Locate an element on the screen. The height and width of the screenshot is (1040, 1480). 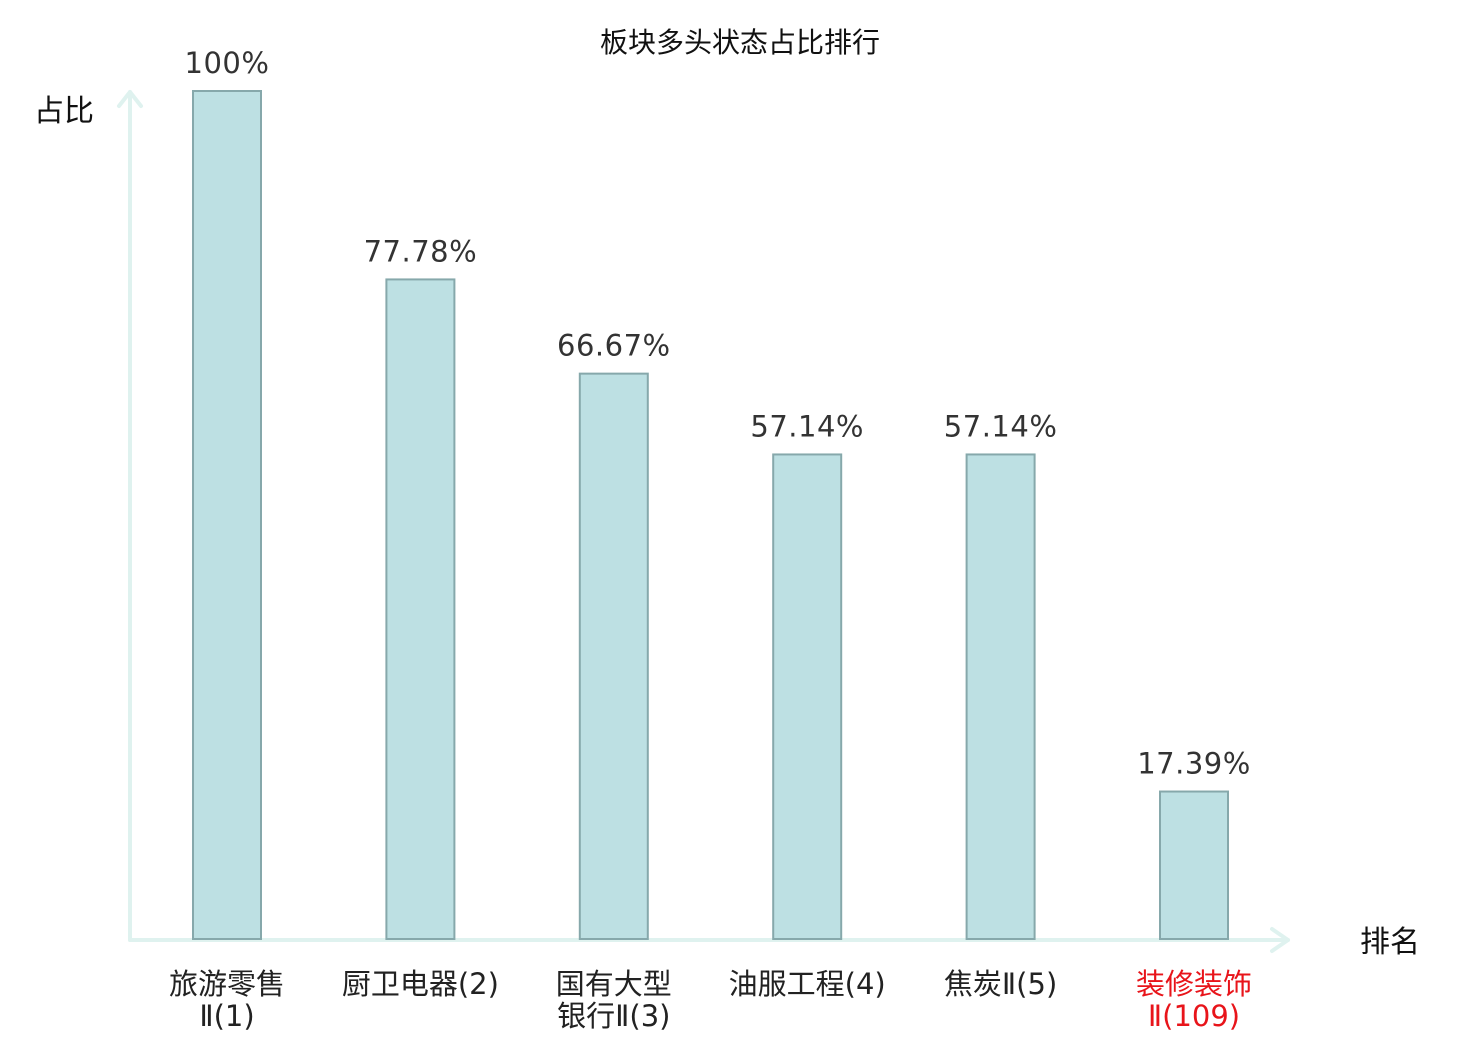
x-axis is located at coordinates (709, 940).